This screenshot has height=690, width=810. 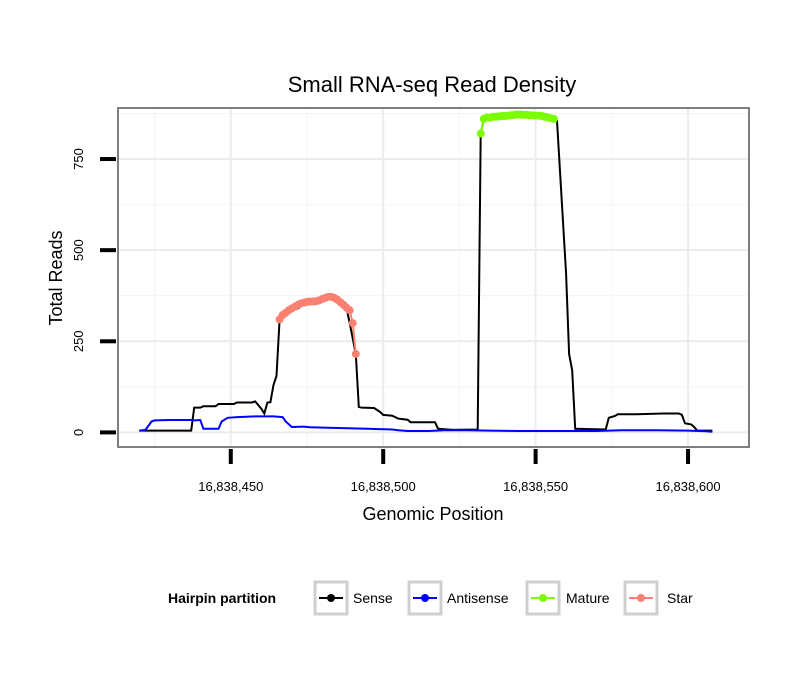 What do you see at coordinates (383, 486) in the screenshot?
I see `x-tick-label-1: 16,838,500` at bounding box center [383, 486].